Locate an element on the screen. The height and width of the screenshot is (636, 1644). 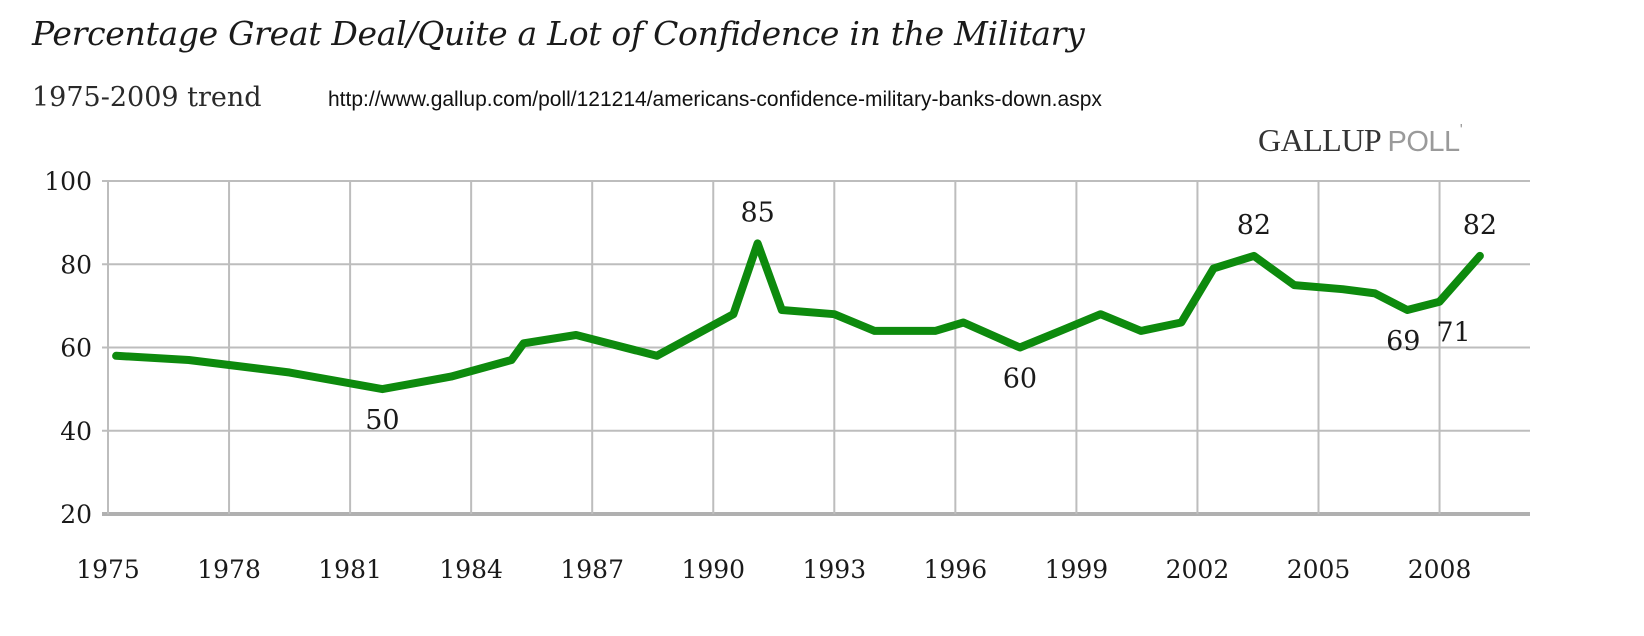
gallup-poll-logo: GALLUP POLL' is located at coordinates (1360, 140).